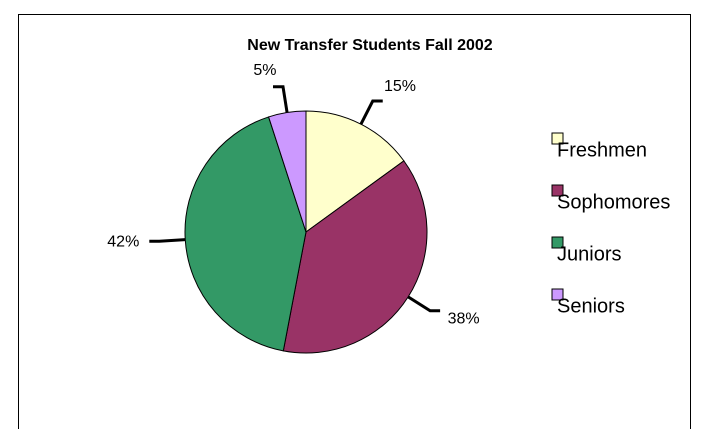 Image resolution: width=710 pixels, height=434 pixels. What do you see at coordinates (602, 150) in the screenshot?
I see `legend-label: Freshmen` at bounding box center [602, 150].